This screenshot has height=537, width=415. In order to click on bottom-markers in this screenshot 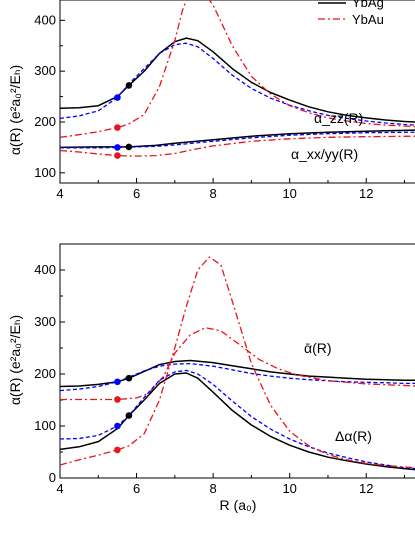, I will do `click(123, 414)`.